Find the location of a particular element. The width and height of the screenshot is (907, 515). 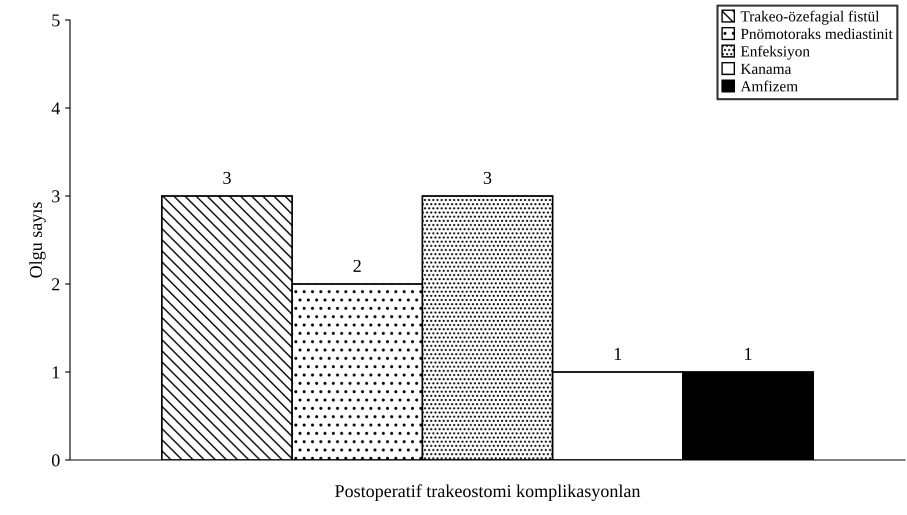

legend-label: Amfizem is located at coordinates (769, 86).